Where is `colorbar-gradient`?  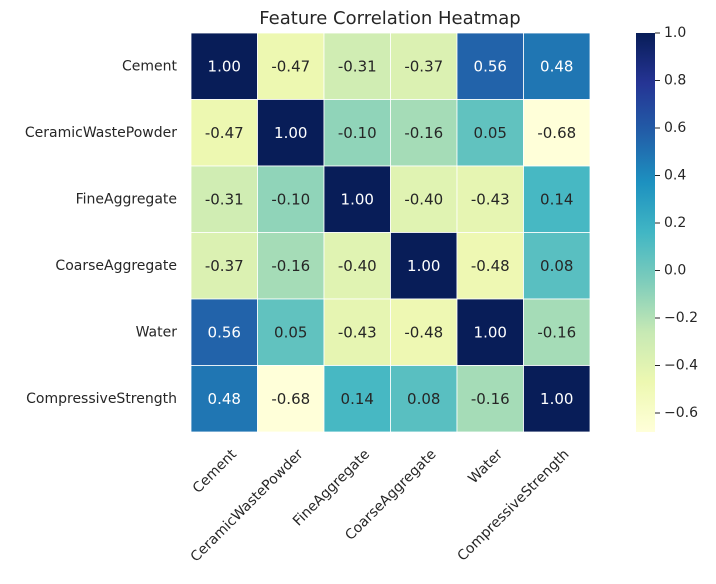
colorbar-gradient is located at coordinates (645, 232).